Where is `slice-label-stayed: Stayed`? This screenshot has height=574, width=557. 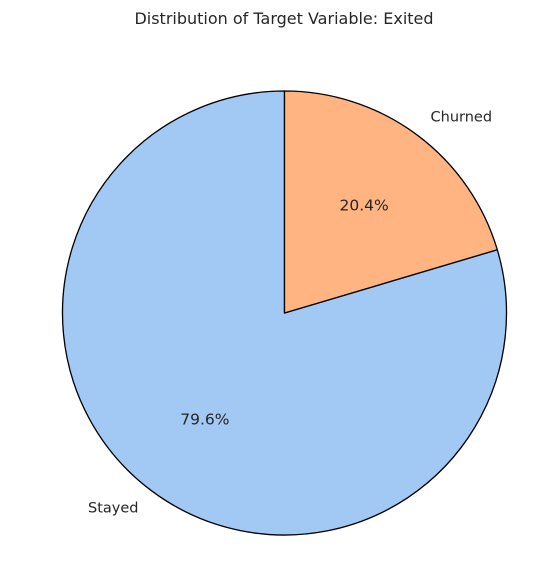
slice-label-stayed: Stayed is located at coordinates (113, 509).